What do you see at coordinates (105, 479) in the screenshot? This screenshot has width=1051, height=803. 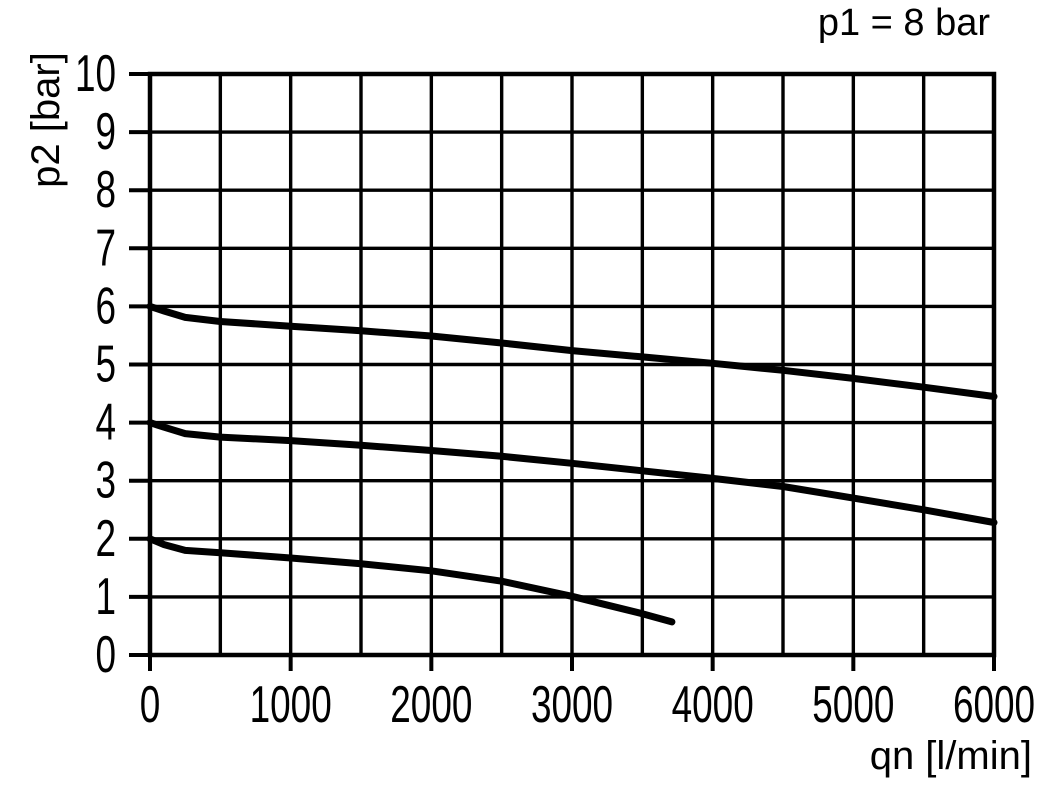 I see `y-tick-label: 3` at bounding box center [105, 479].